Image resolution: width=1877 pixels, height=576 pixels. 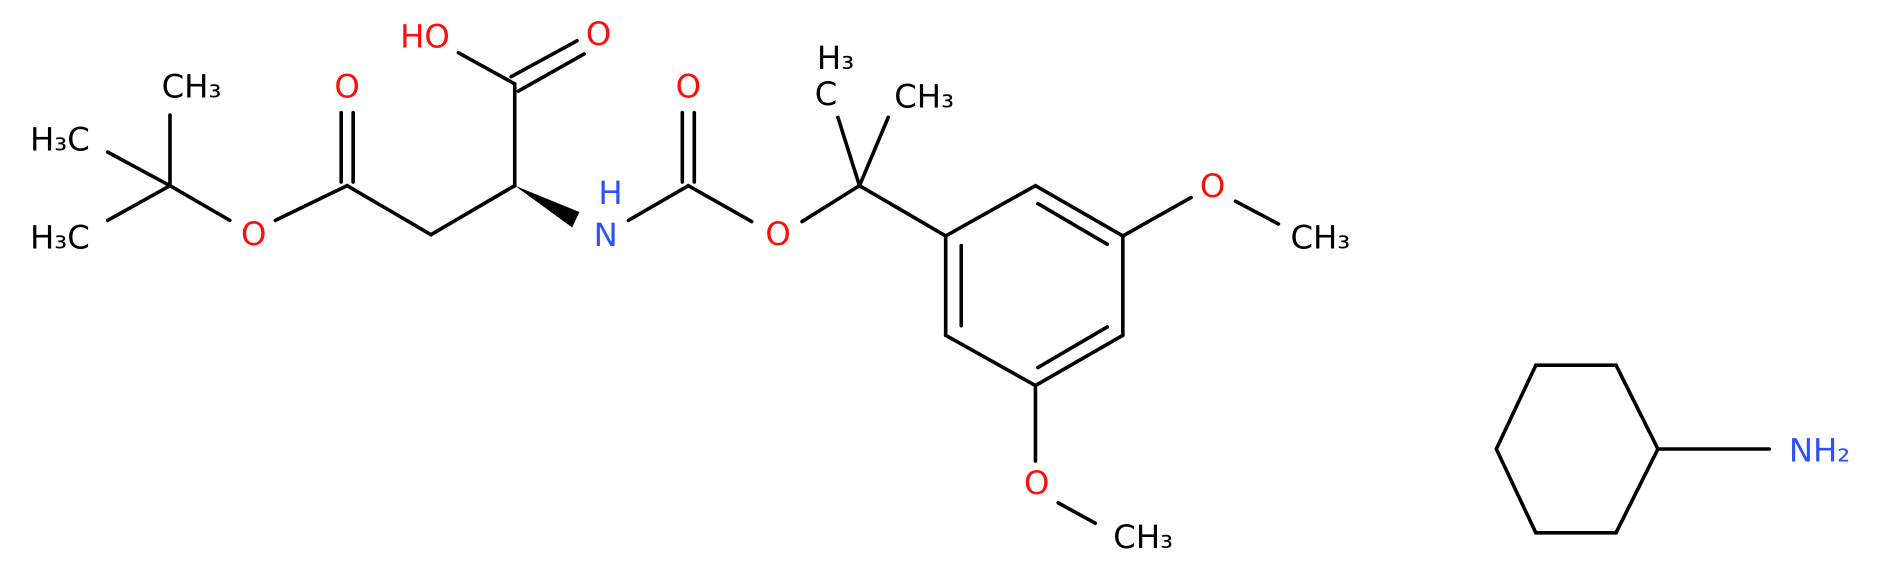 What do you see at coordinates (606, 235) in the screenshot?
I see `atom-label: N` at bounding box center [606, 235].